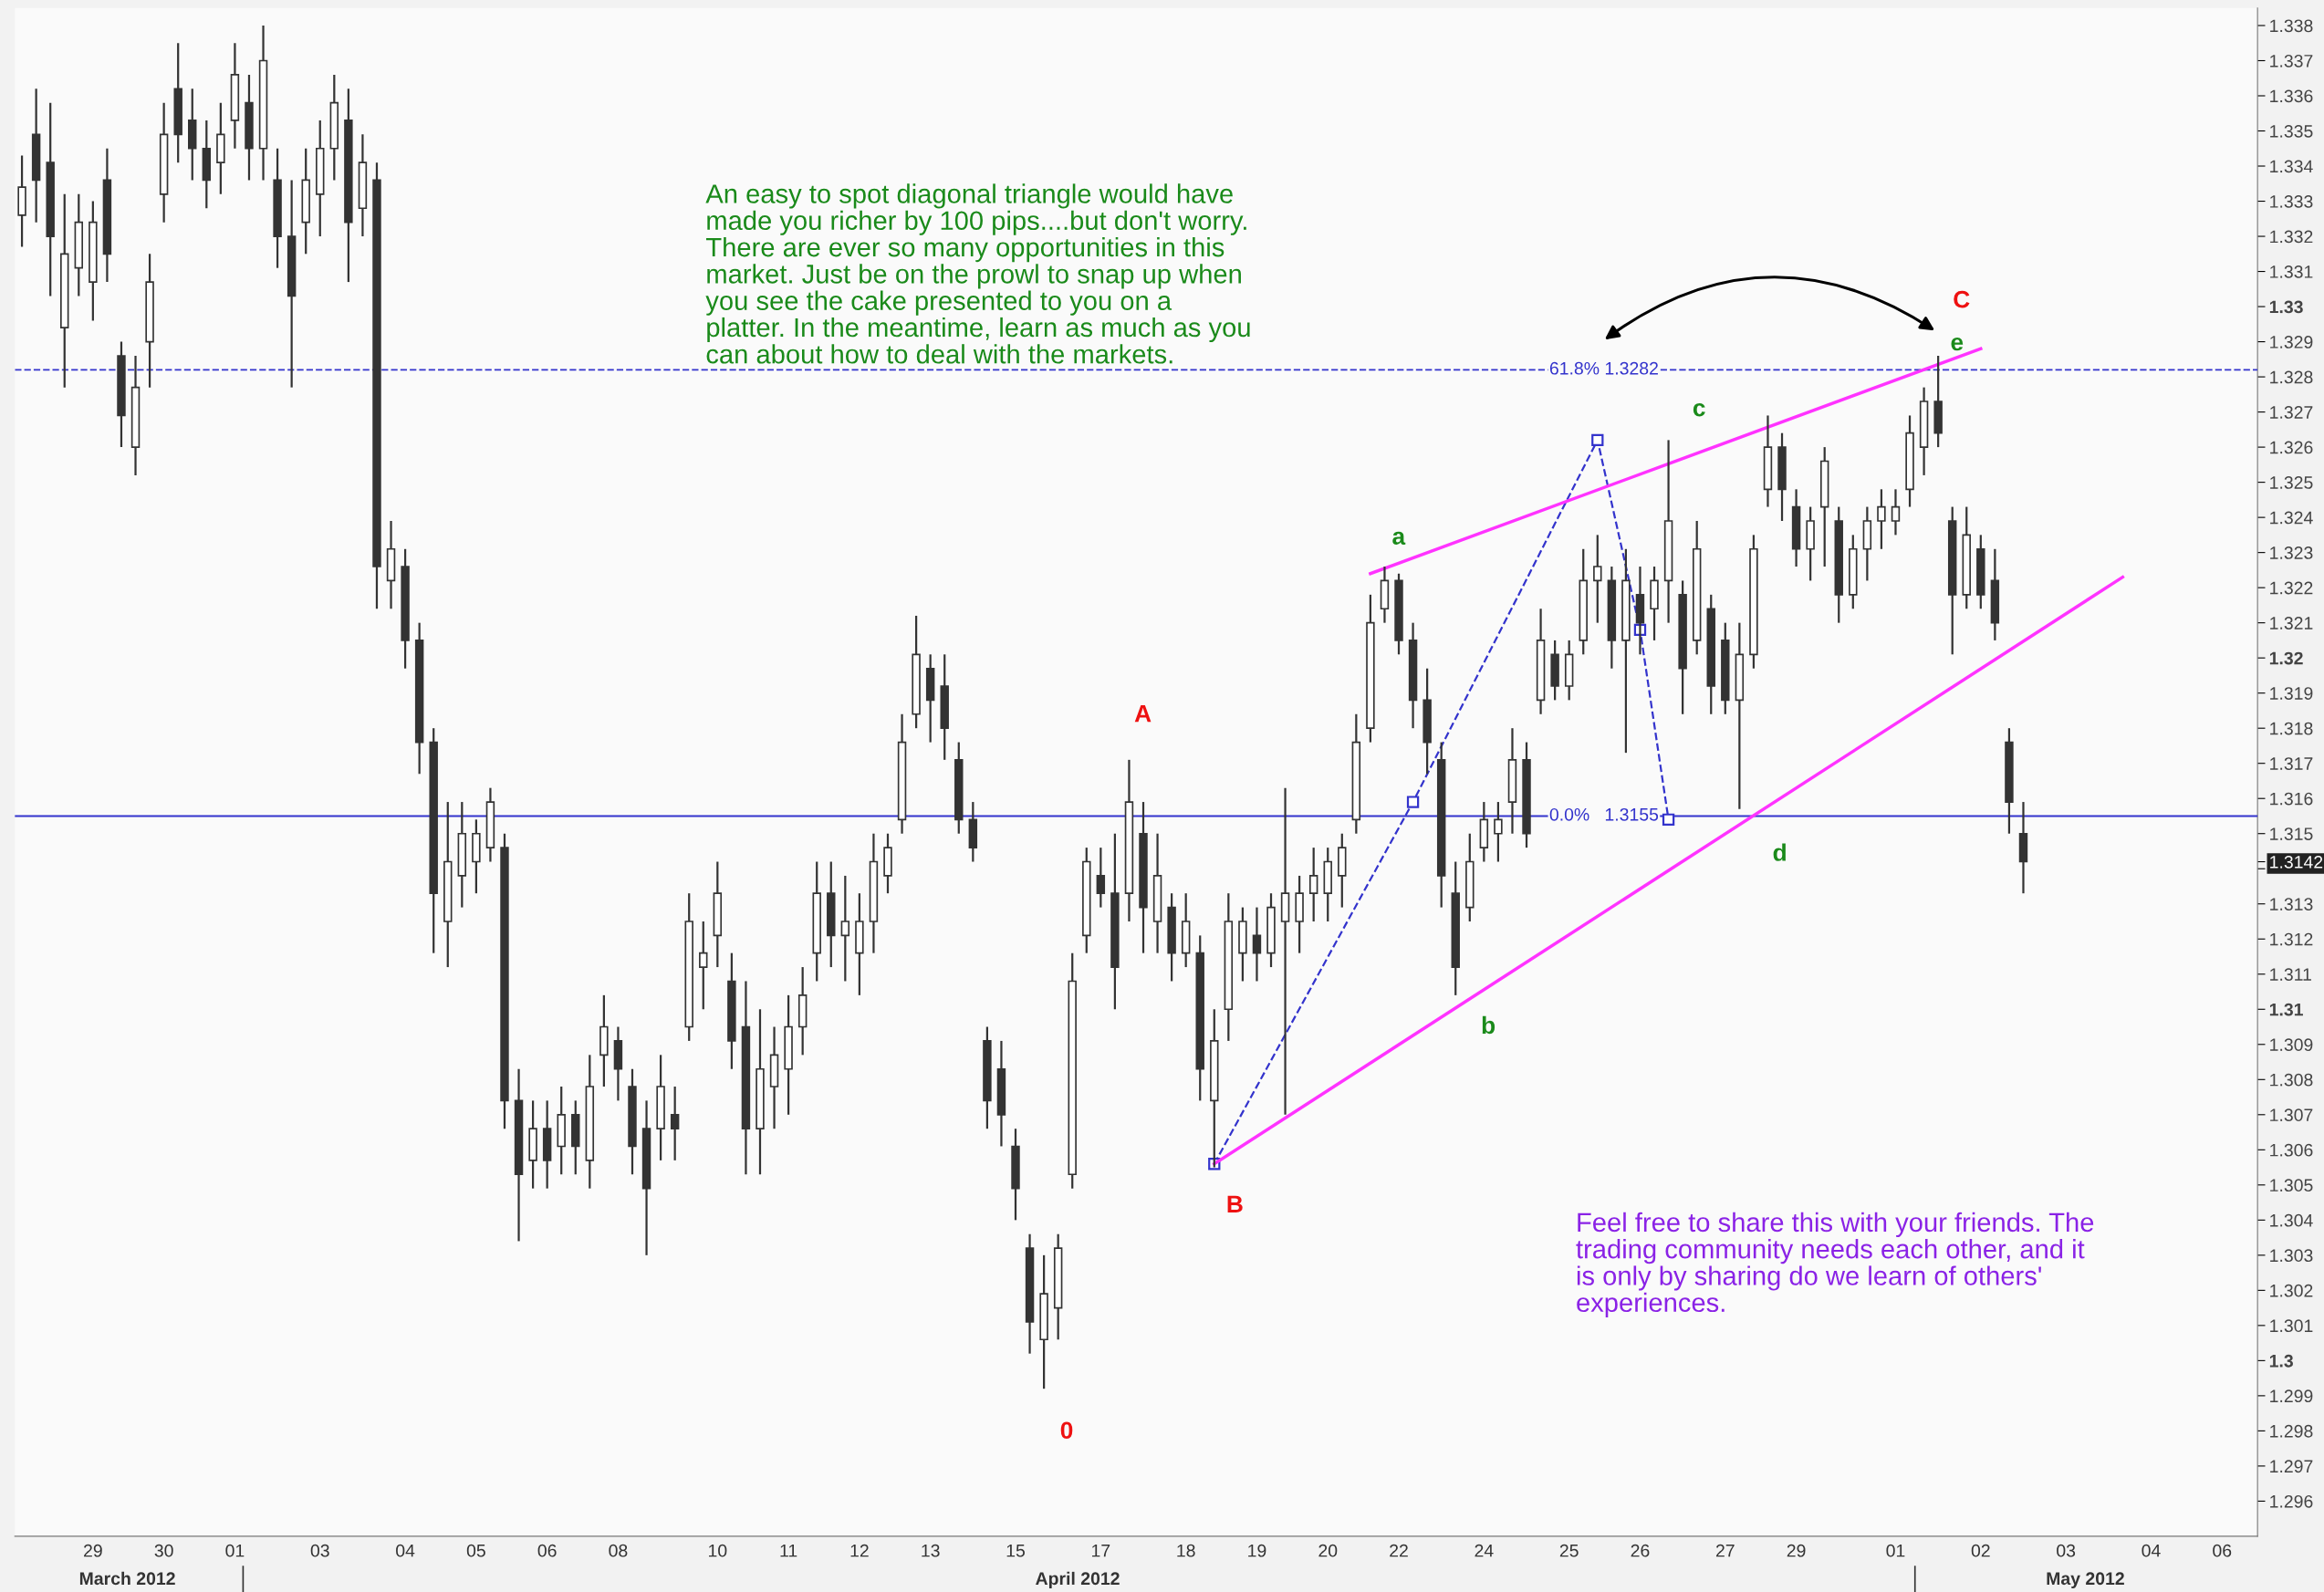  Describe the element at coordinates (1078, 1580) in the screenshot. I see `text: April 2012` at that location.